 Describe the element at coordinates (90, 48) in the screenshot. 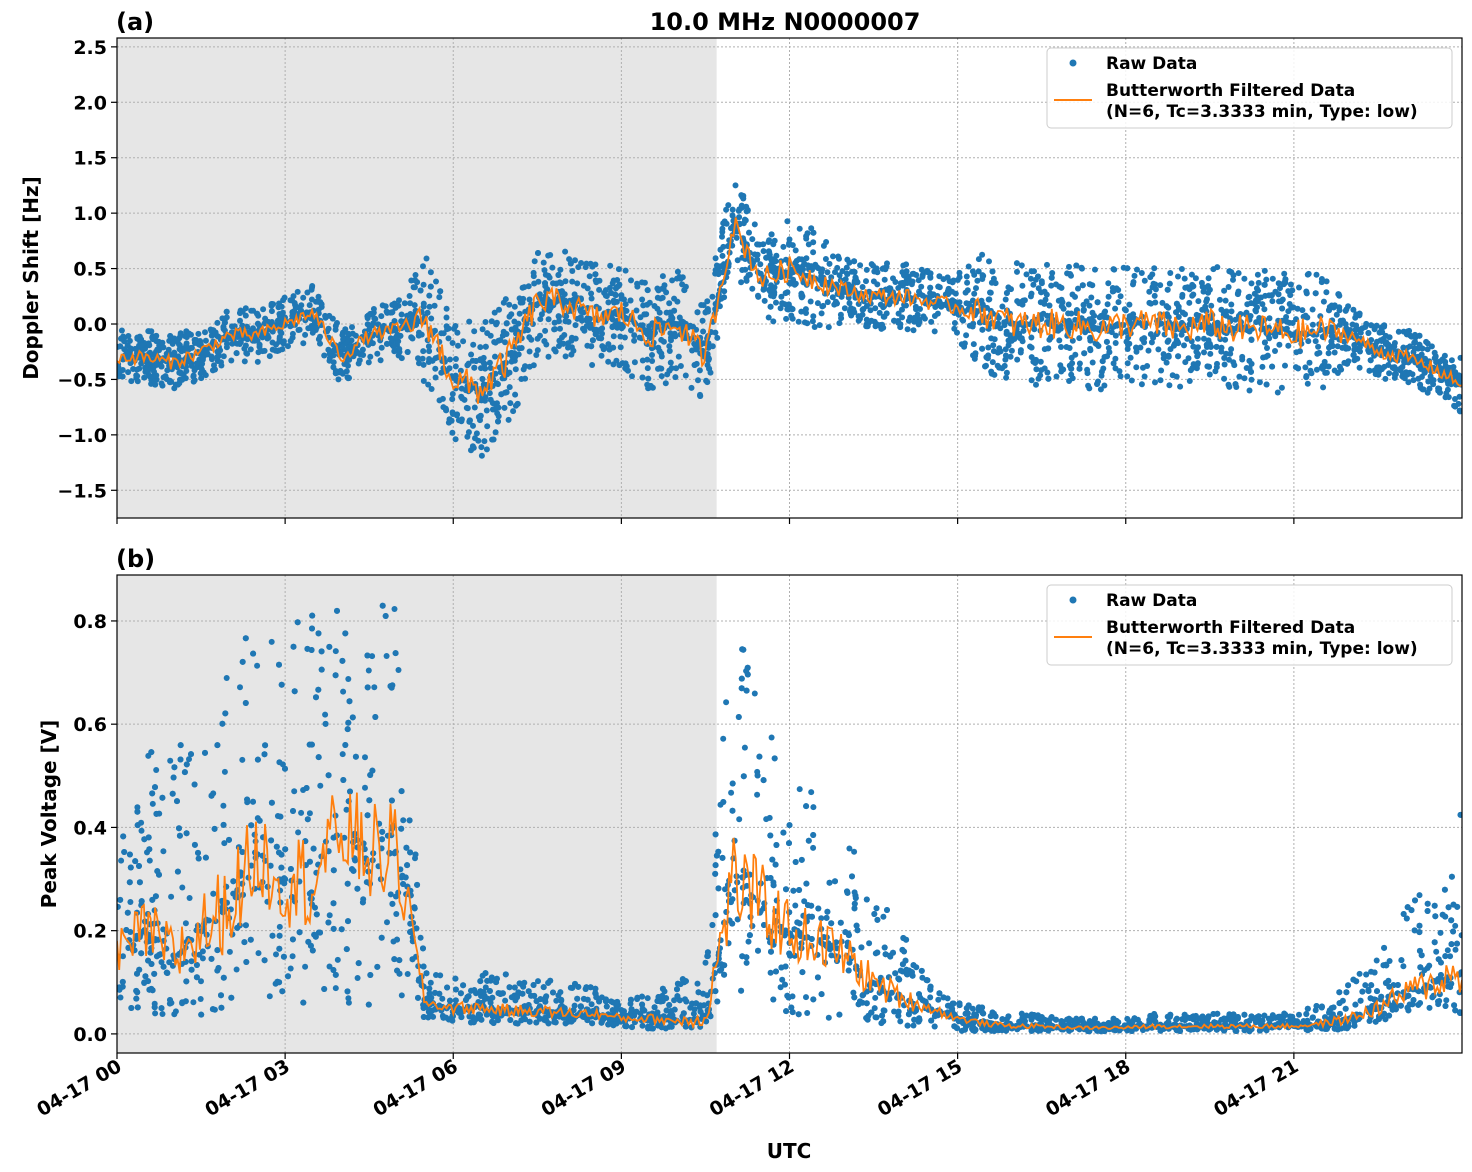

I see `y-tick-label: 2.5` at that location.